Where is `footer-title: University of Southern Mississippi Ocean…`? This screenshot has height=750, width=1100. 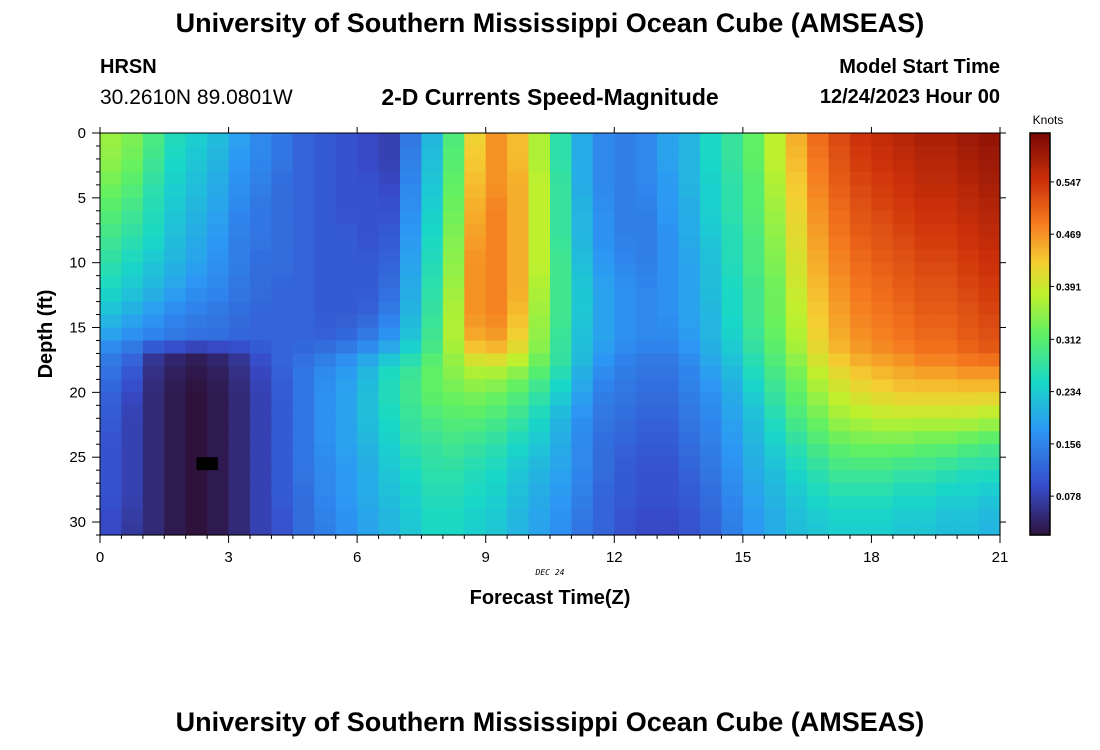 footer-title: University of Southern Mississippi Ocean… is located at coordinates (550, 722).